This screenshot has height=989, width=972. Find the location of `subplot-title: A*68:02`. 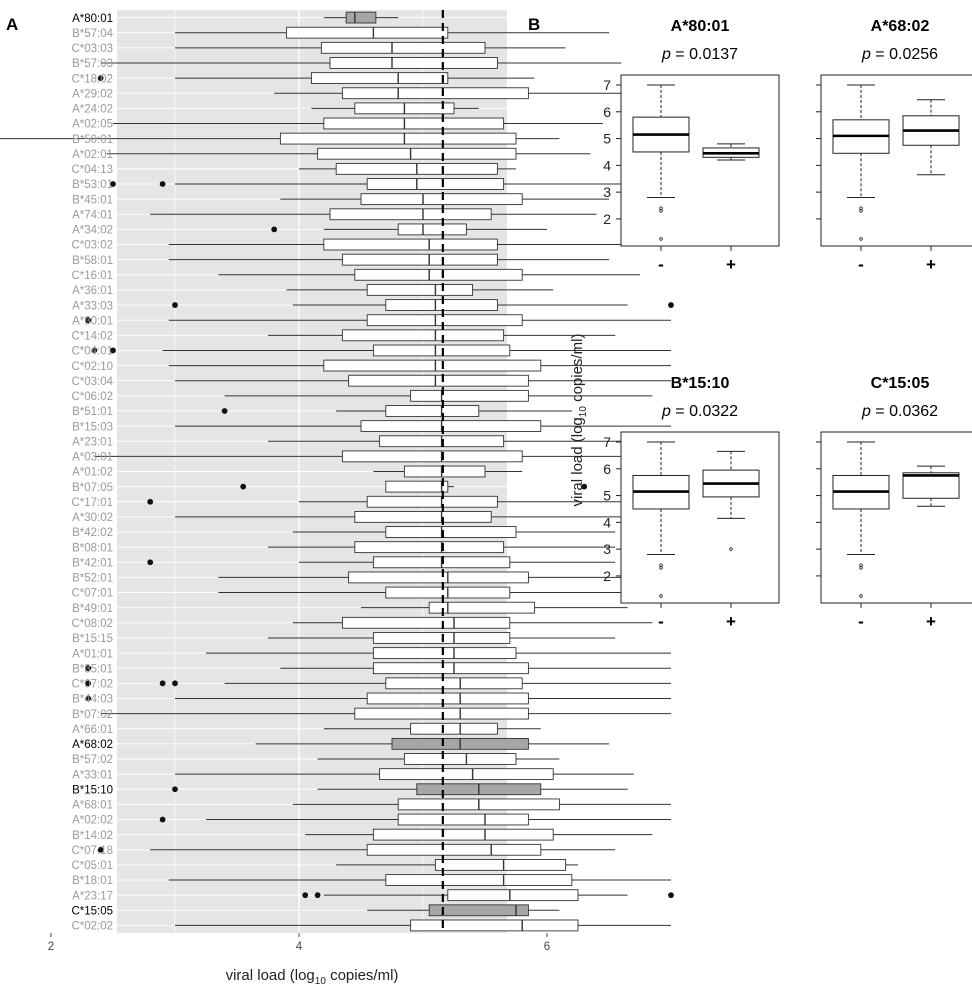

subplot-title: A*68:02 is located at coordinates (900, 26).